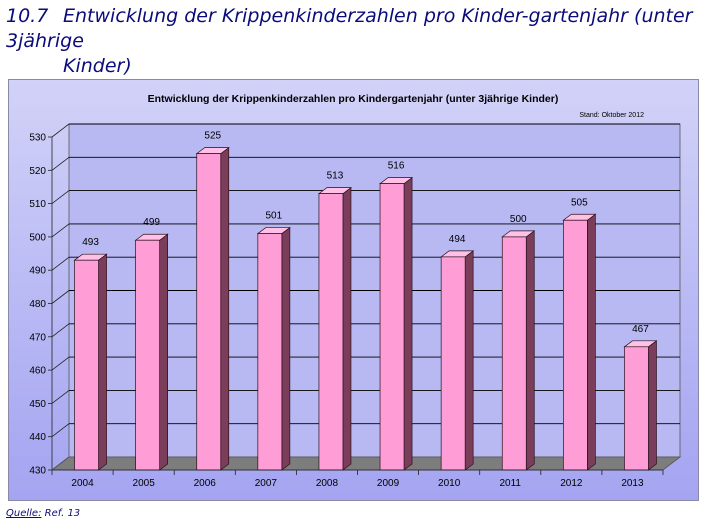 This screenshot has width=707, height=529. Describe the element at coordinates (37, 471) in the screenshot. I see `y-tick-label: 430` at that location.